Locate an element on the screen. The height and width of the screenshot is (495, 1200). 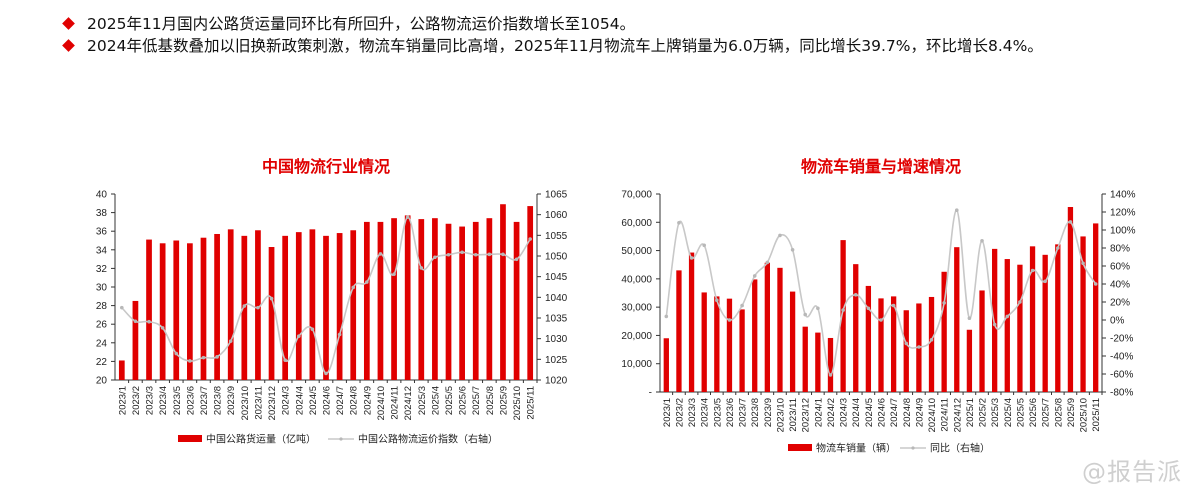
legend-line-label: 同比（右轴） is located at coordinates (960, 448).